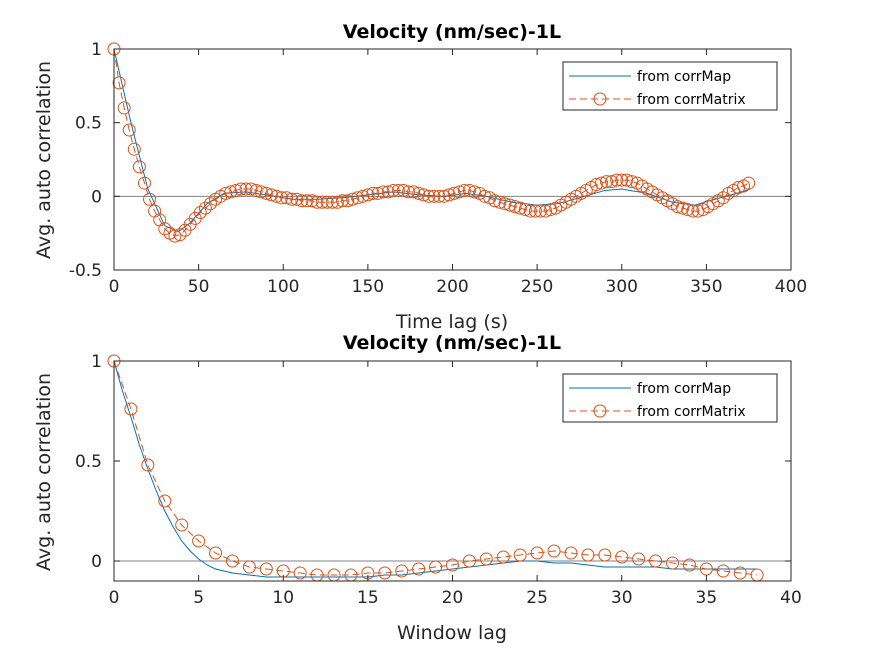 This screenshot has height=656, width=875. Describe the element at coordinates (452, 633) in the screenshot. I see `subplot-bottom-xlabel: Window lag` at that location.